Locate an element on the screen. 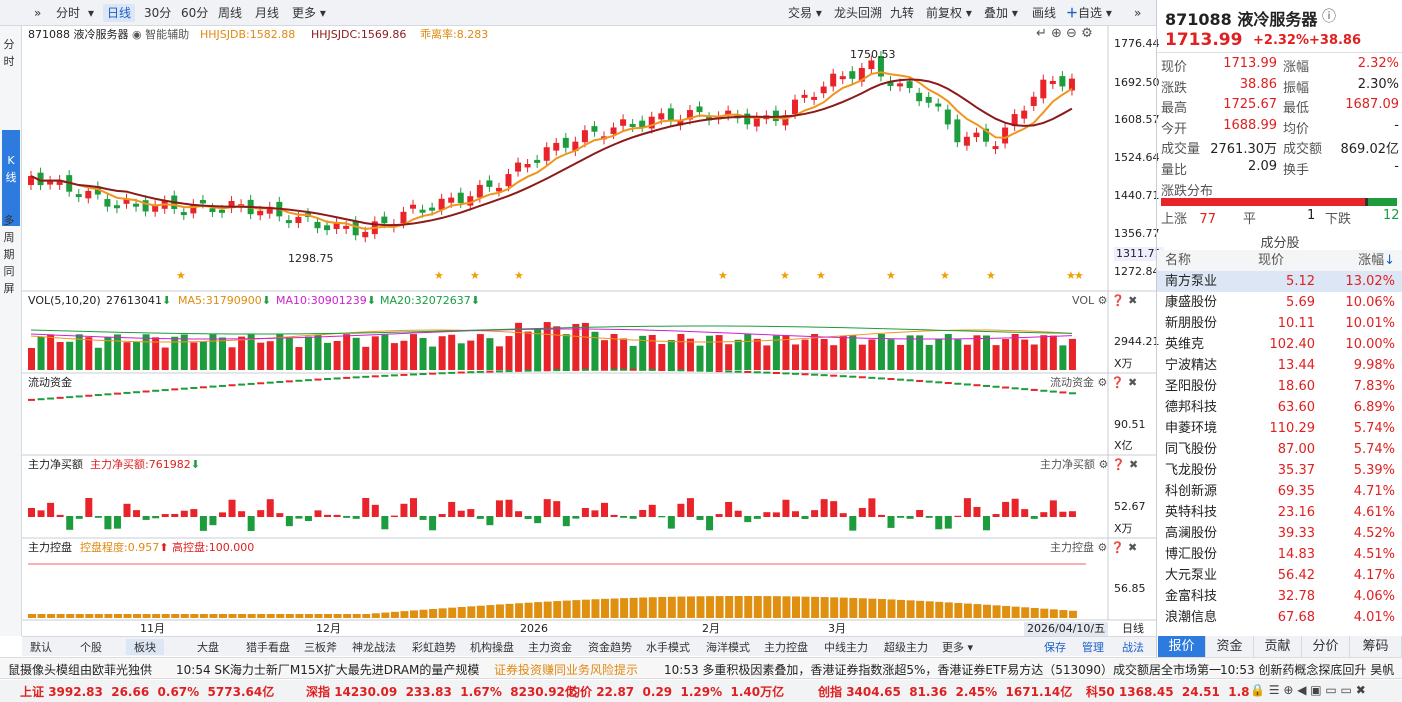 Image resolution: width=1402 pixels, height=702 pixels. leader-review-button: 龙头回溯 is located at coordinates (858, 13).